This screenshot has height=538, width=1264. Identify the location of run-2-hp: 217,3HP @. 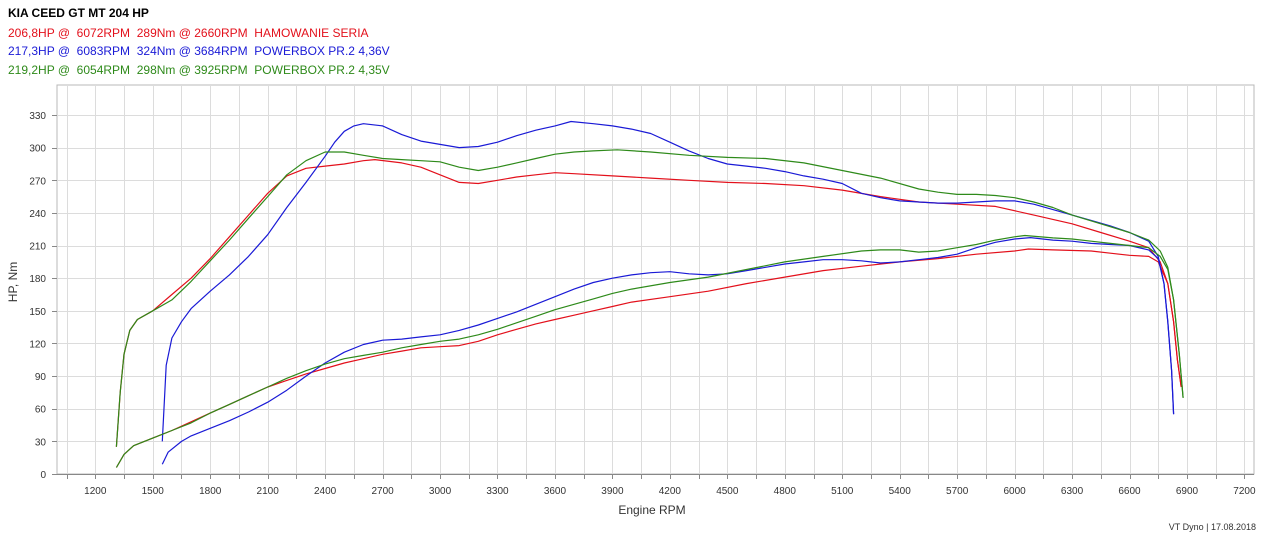
(39, 51).